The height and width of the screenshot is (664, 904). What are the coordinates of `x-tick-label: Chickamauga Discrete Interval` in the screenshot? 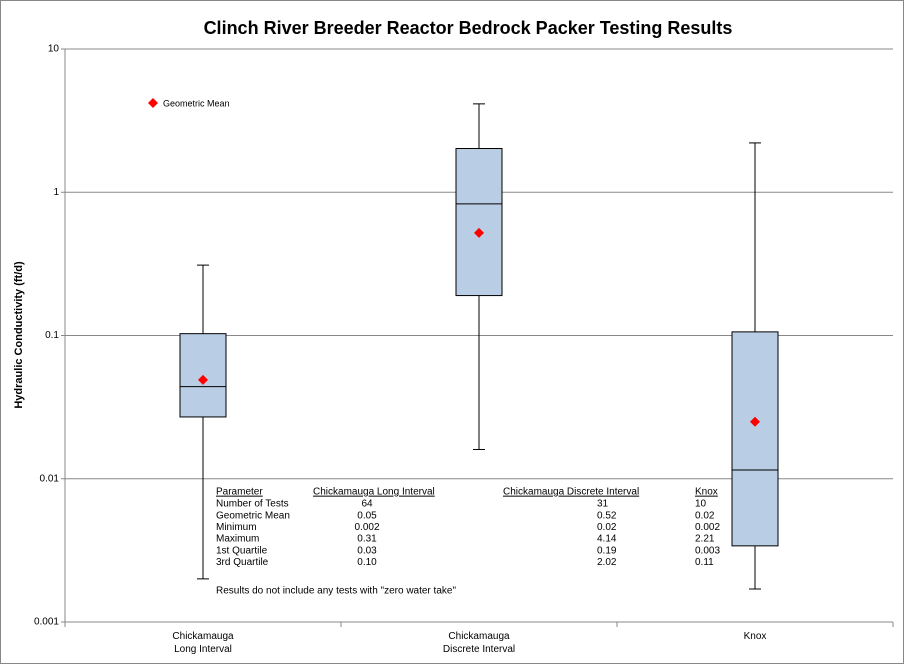 It's located at (479, 643).